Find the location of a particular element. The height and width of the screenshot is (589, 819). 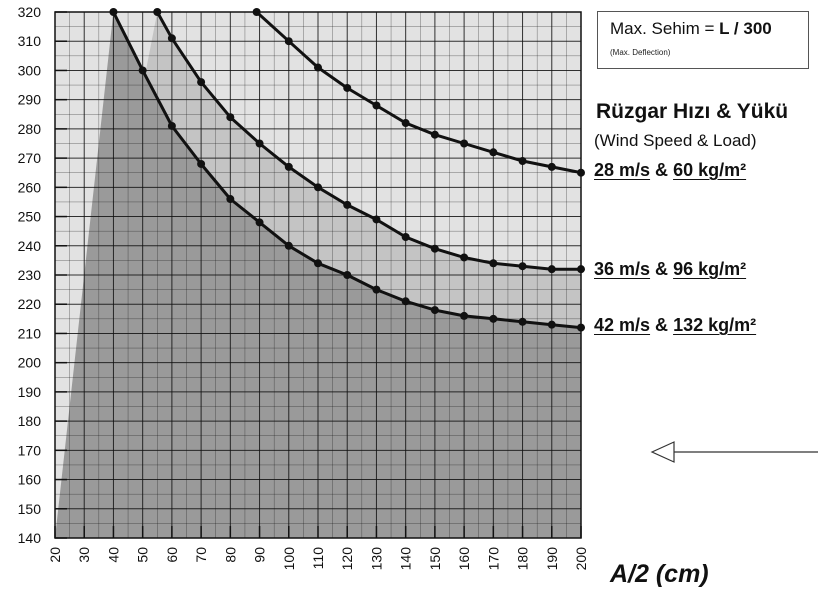

max-deflection-value: L / 300 is located at coordinates (745, 28).